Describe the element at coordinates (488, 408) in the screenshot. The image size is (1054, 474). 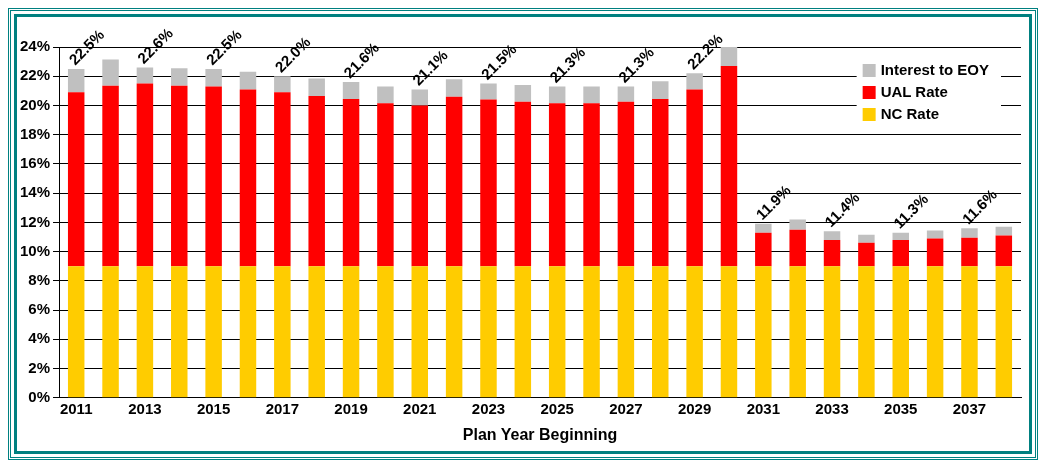
I see `x-tick-label: 2023` at that location.